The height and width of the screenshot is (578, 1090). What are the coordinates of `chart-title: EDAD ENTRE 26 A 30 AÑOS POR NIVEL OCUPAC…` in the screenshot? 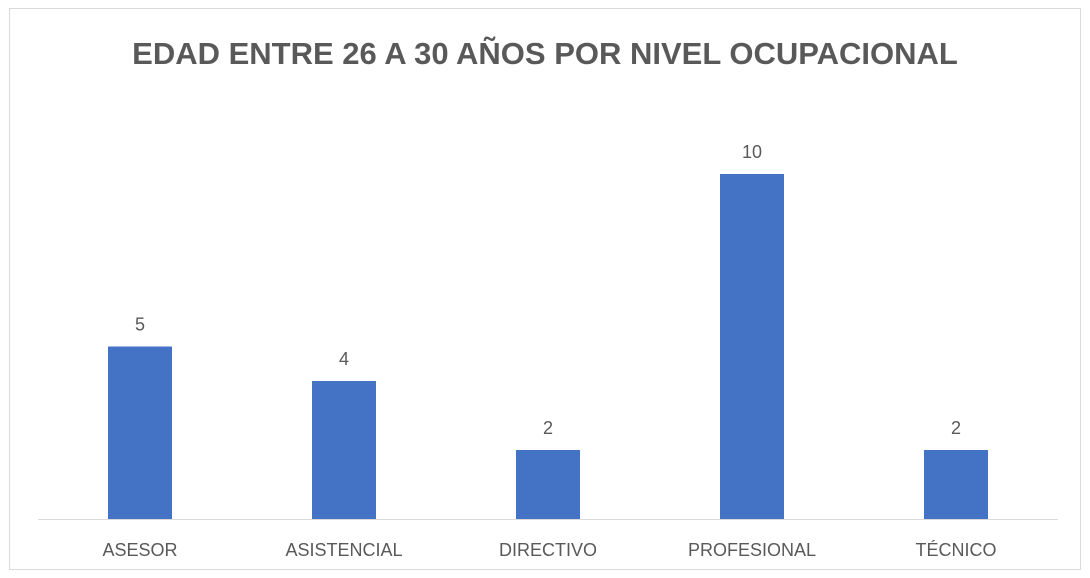 It's located at (545, 53).